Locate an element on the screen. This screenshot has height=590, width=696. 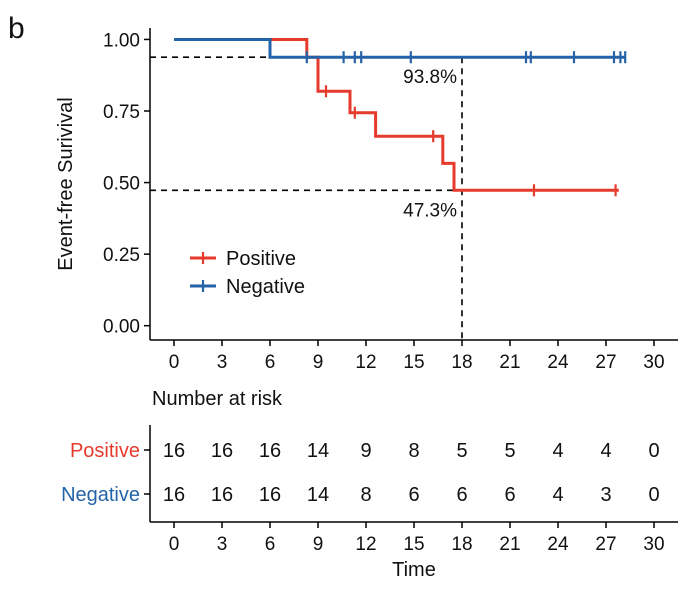
x-tick-label: 0 is located at coordinates (174, 362).